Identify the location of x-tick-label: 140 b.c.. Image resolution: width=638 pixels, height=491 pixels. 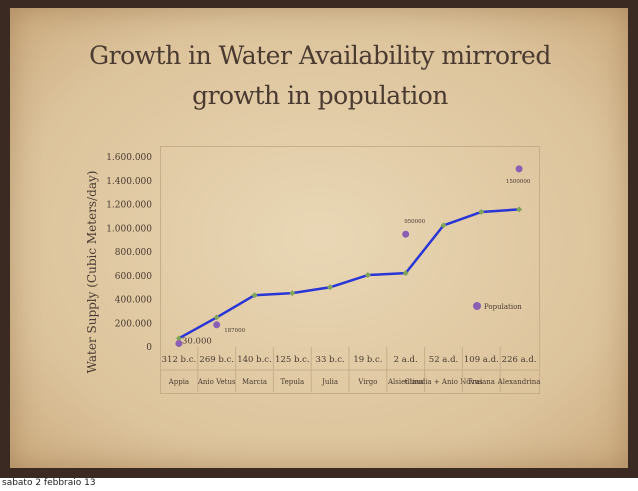
(254, 360).